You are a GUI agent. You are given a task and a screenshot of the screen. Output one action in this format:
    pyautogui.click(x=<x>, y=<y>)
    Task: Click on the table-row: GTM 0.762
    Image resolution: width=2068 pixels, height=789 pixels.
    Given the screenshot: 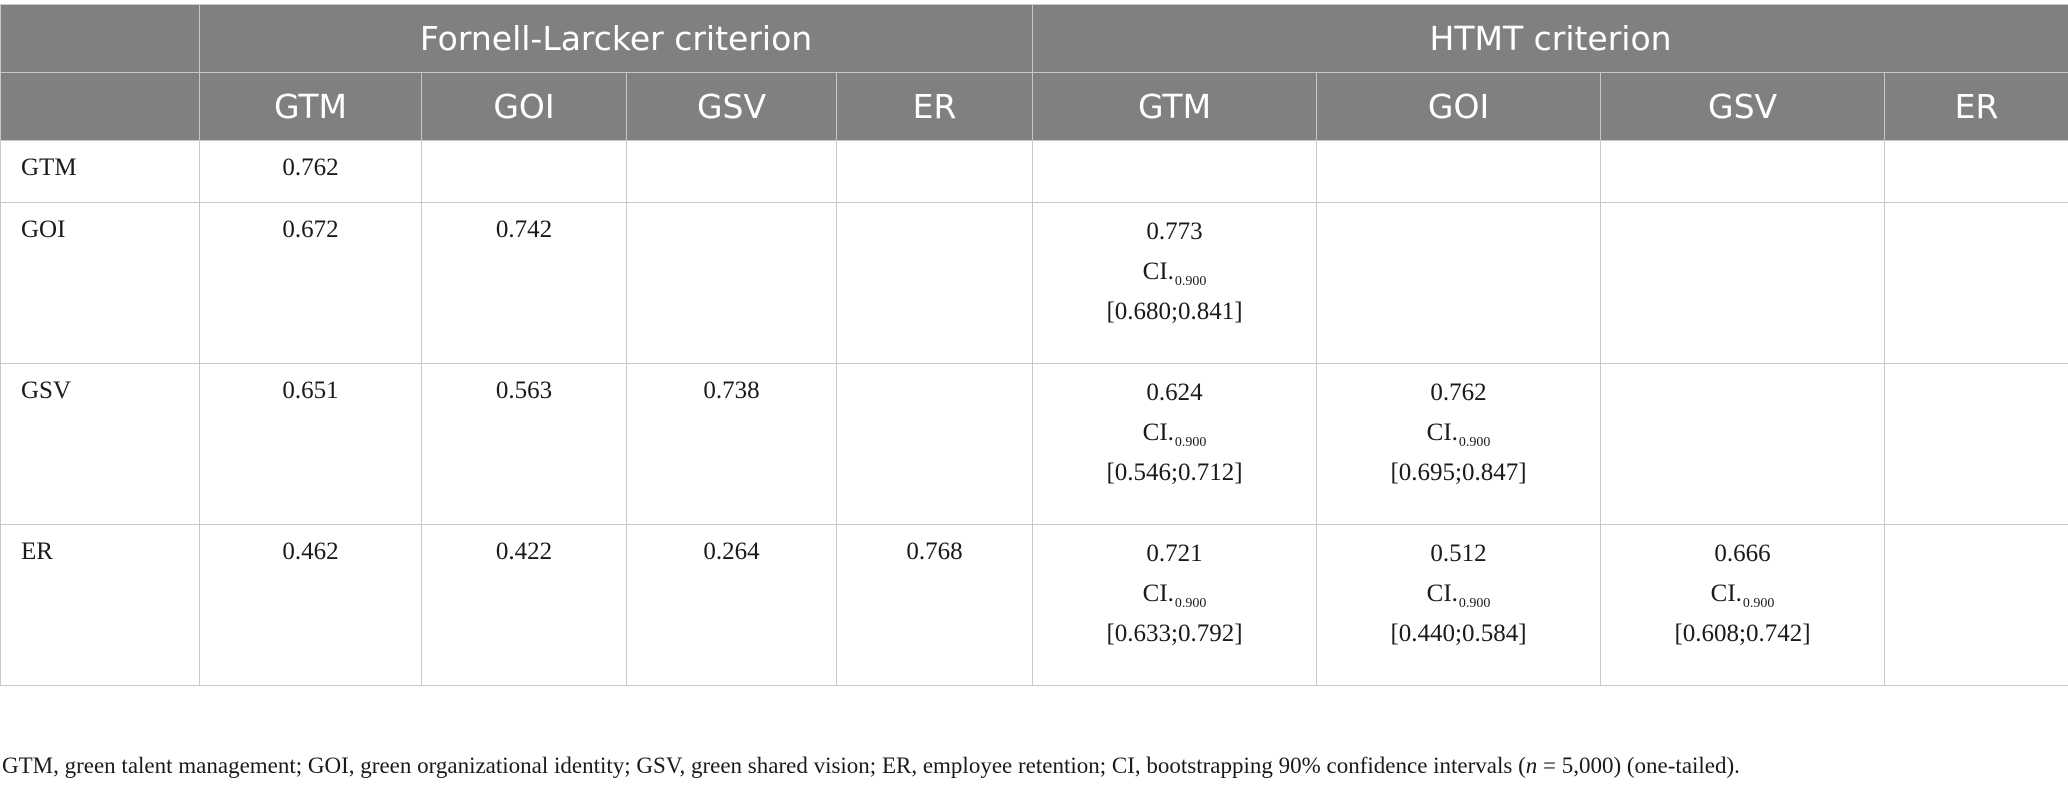 What is the action you would take?
    pyautogui.click(x=1034, y=171)
    